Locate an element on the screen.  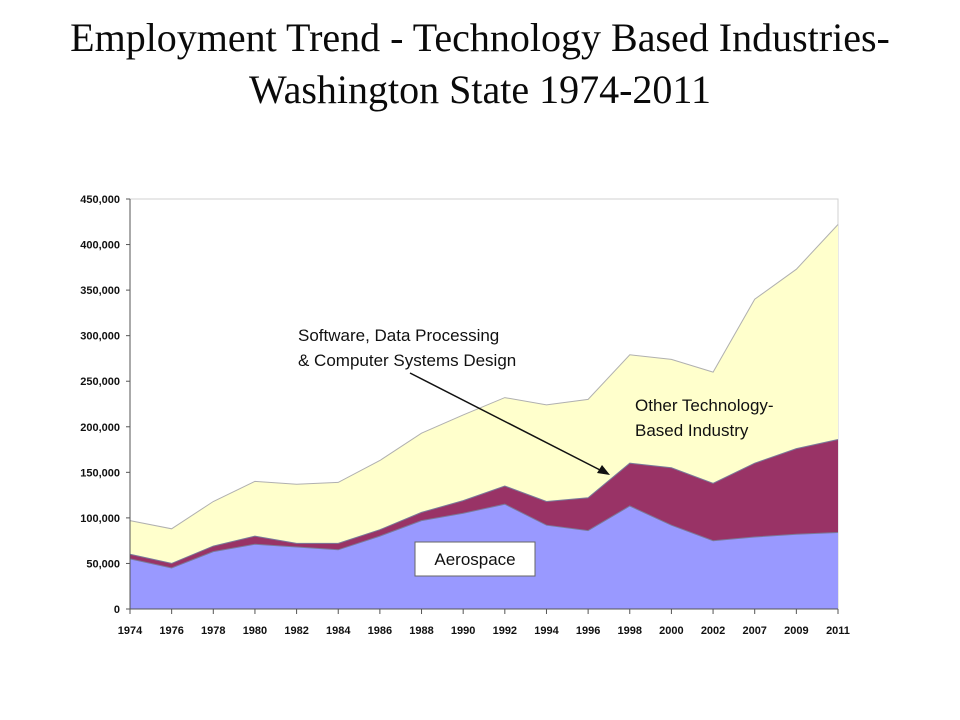
x-tick-label: 2000 is located at coordinates (671, 631).